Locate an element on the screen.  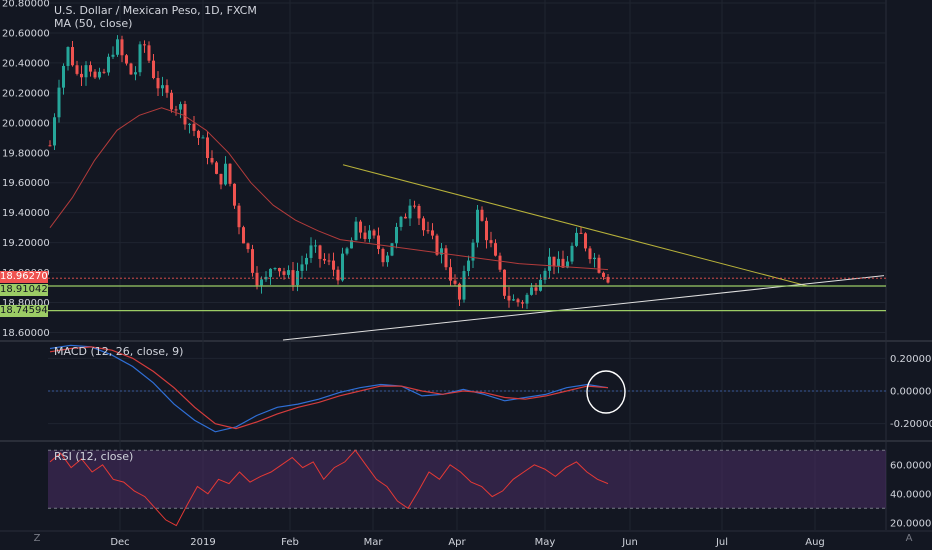
rsi-band is located at coordinates (467, 479).